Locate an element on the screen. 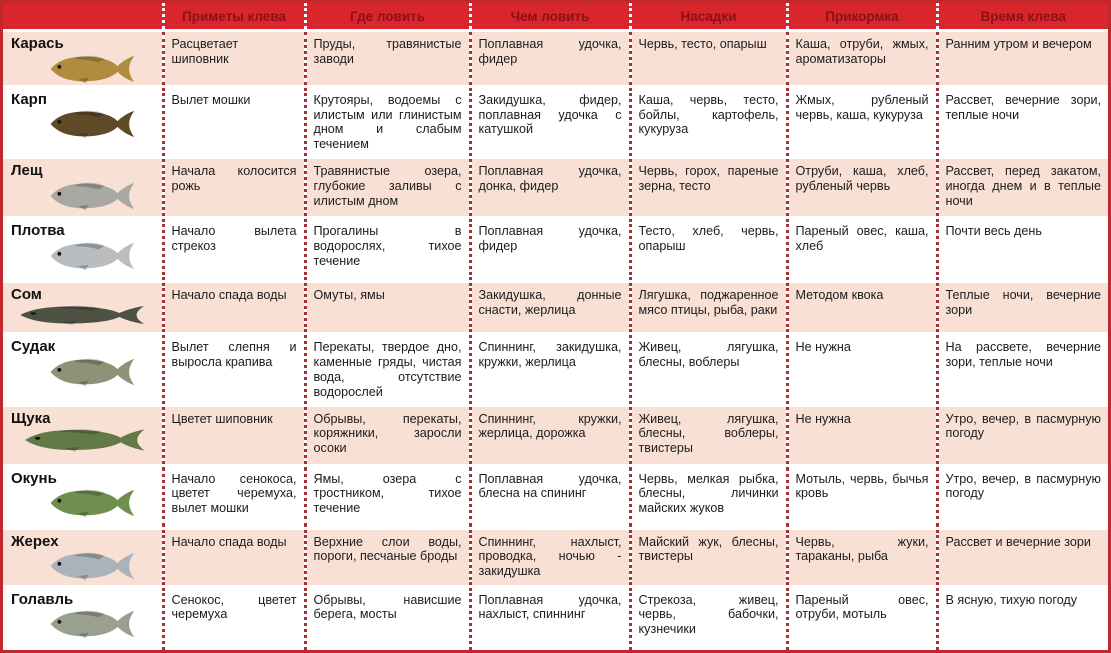  column-header-time: Время клева is located at coordinates (1021, 17).